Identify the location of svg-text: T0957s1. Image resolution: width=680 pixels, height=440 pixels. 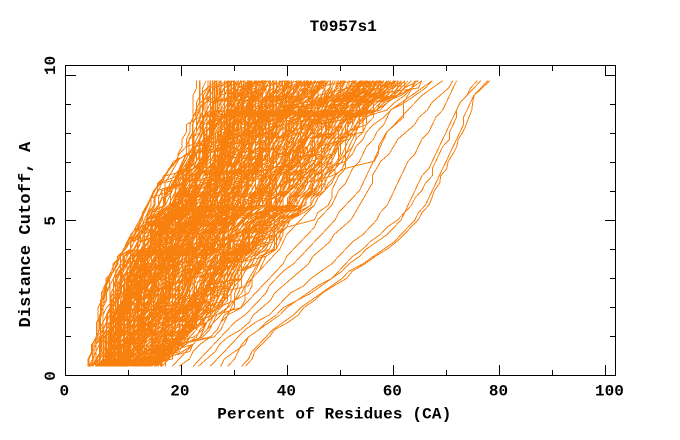
(343, 27).